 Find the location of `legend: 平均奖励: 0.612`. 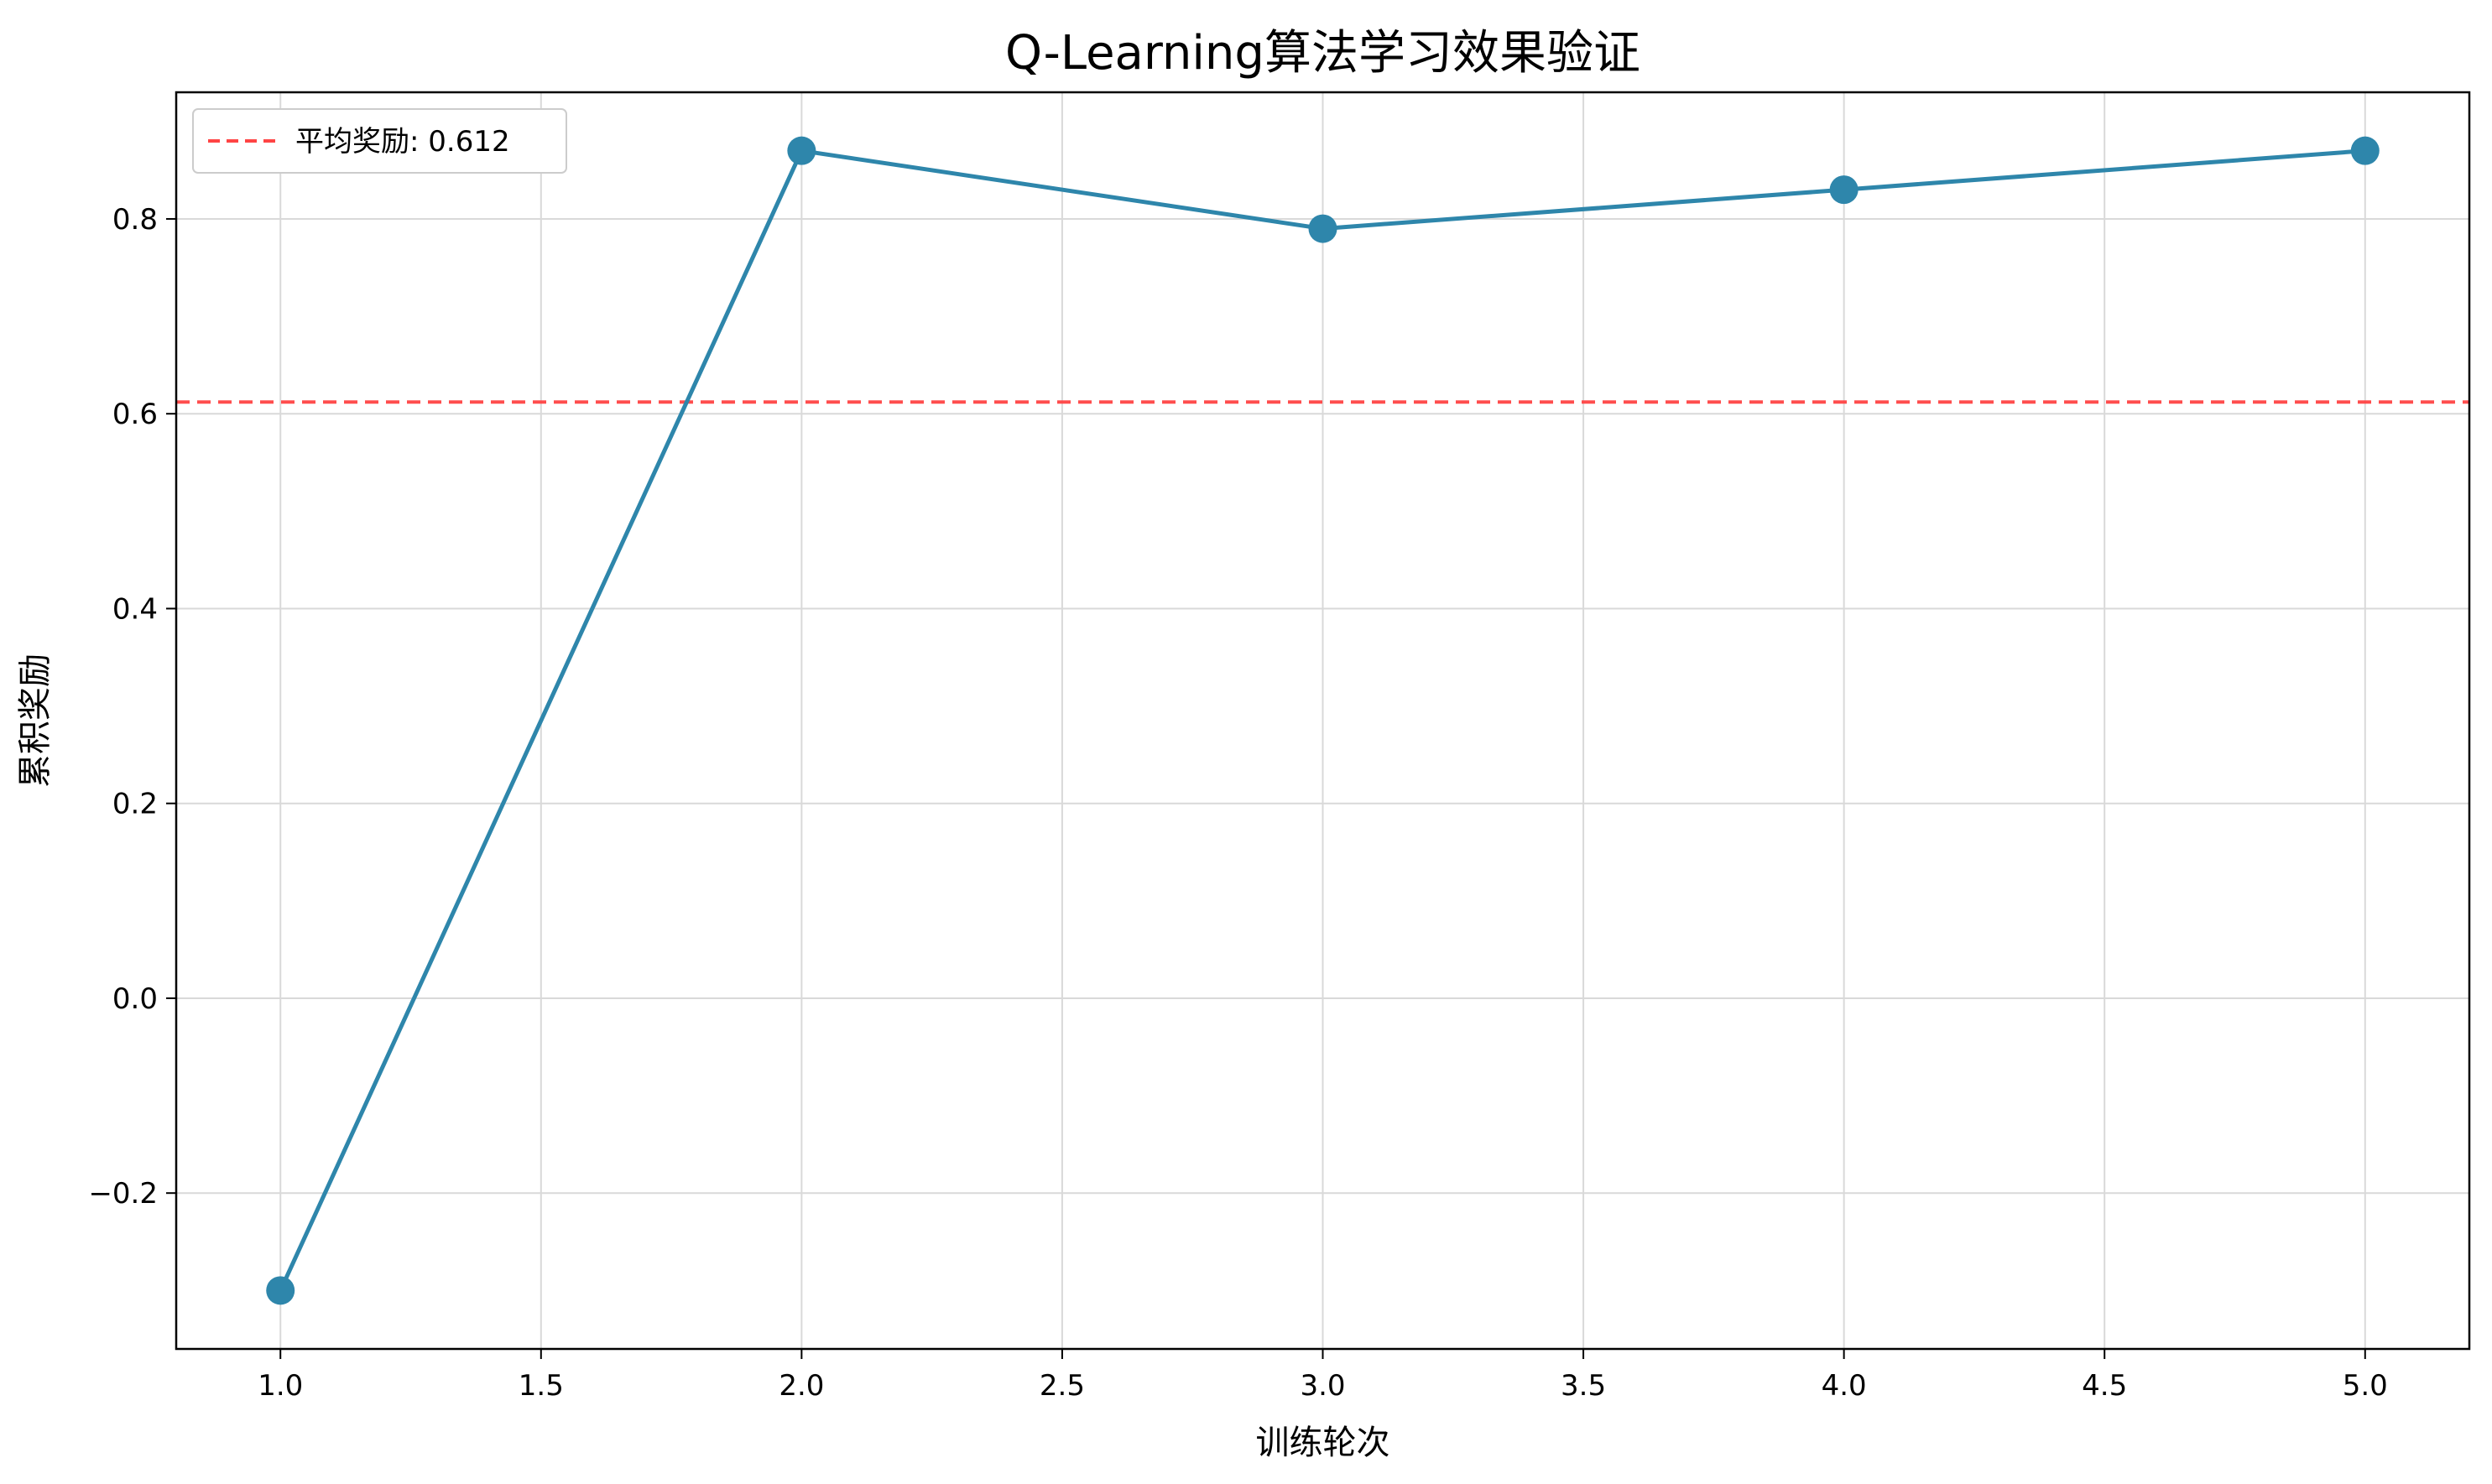

legend: 平均奖励: 0.612 is located at coordinates (379, 141).